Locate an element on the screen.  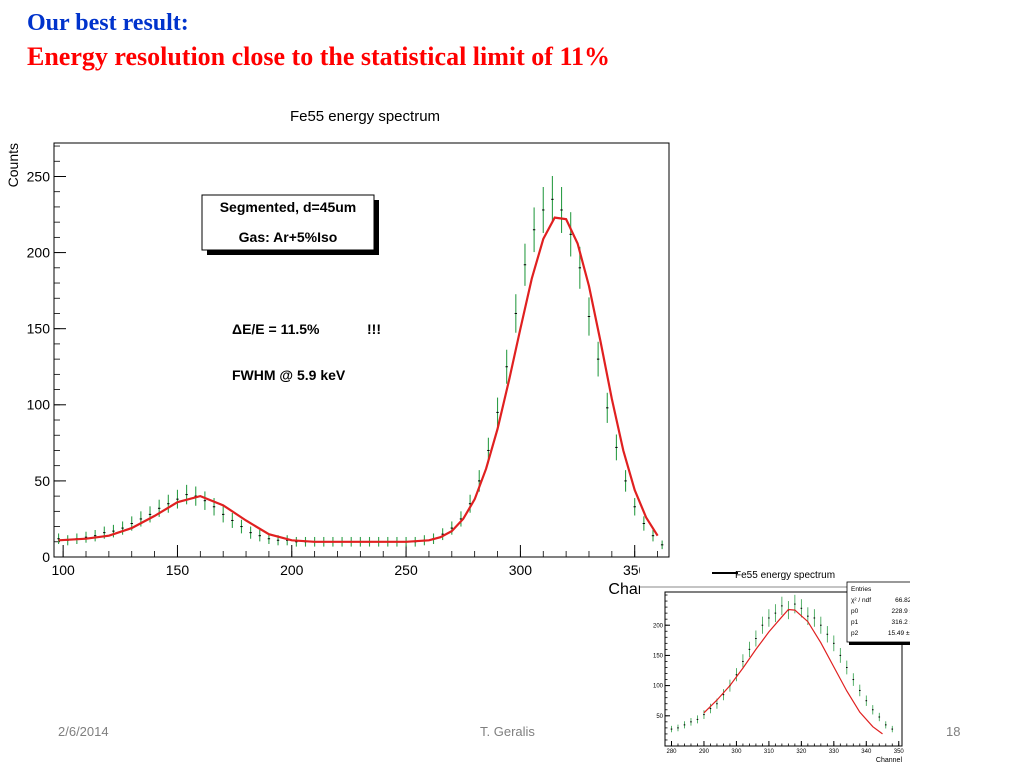
x-tick-label: 310 is located at coordinates (769, 752).